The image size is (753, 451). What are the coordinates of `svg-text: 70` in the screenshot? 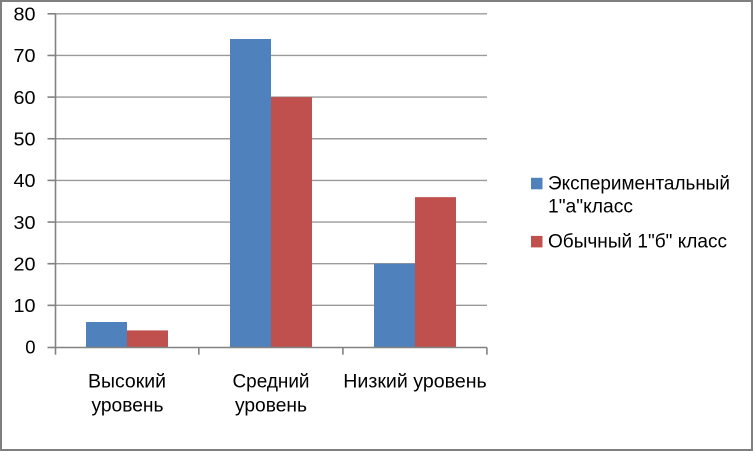 It's located at (25, 55).